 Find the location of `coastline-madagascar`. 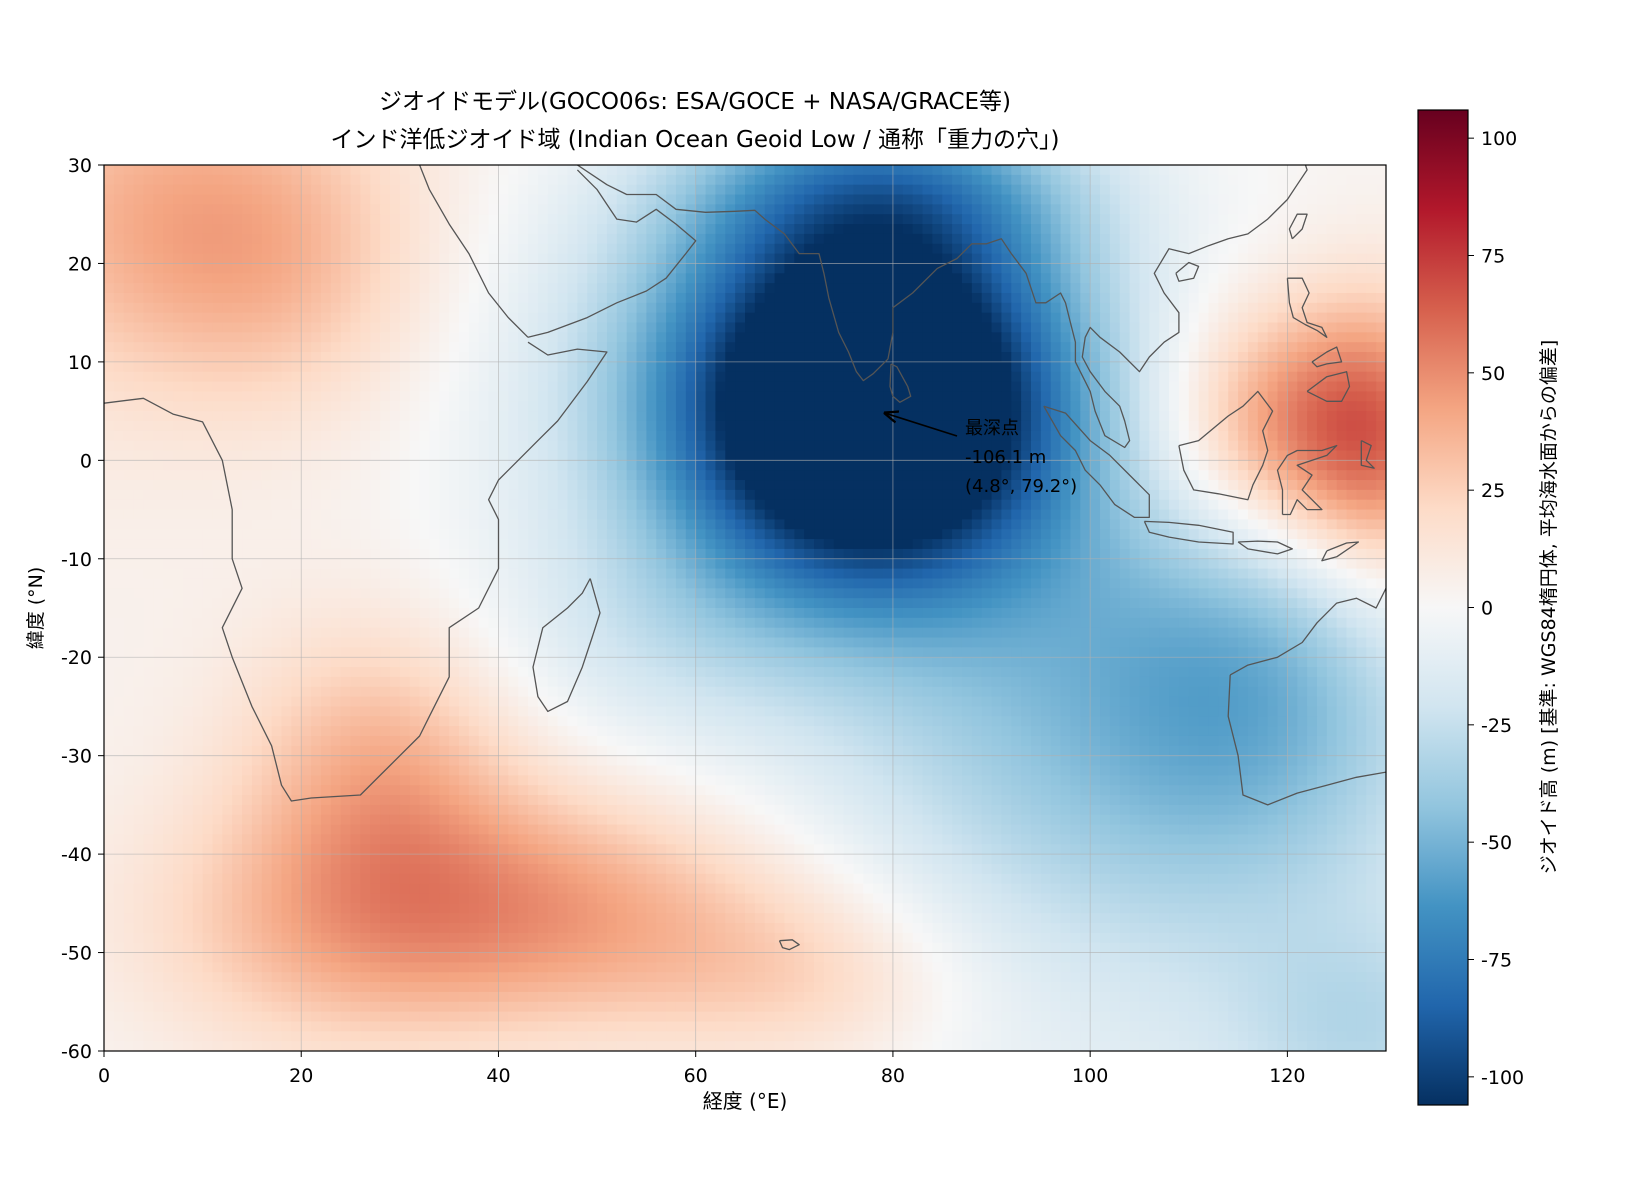

coastline-madagascar is located at coordinates (566, 645).